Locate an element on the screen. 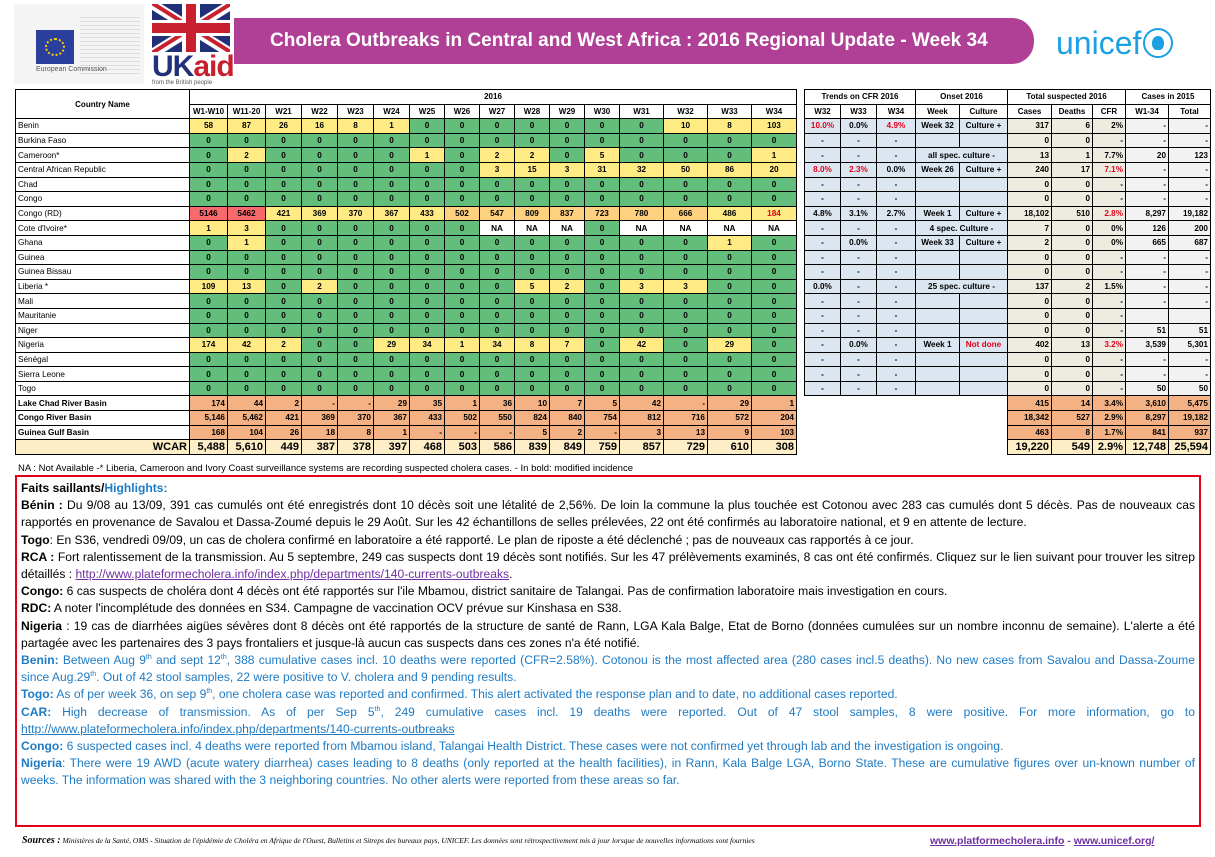 The height and width of the screenshot is (857, 1215). total-deaths: 17 is located at coordinates (1072, 169).